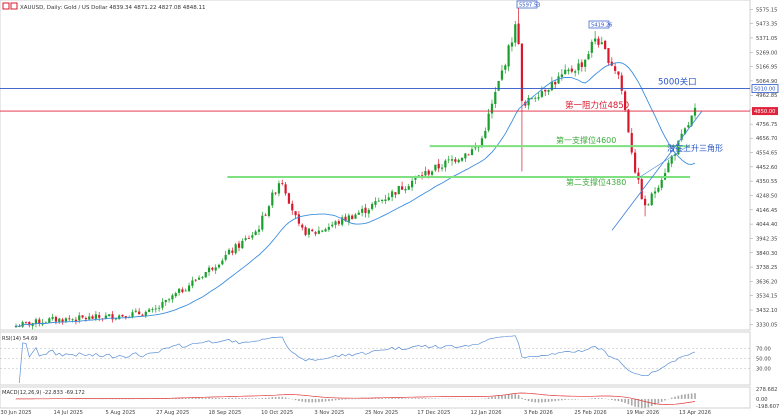 The height and width of the screenshot is (417, 780). Describe the element at coordinates (763, 350) in the screenshot. I see `rsi-tick-label: 70.00` at that location.